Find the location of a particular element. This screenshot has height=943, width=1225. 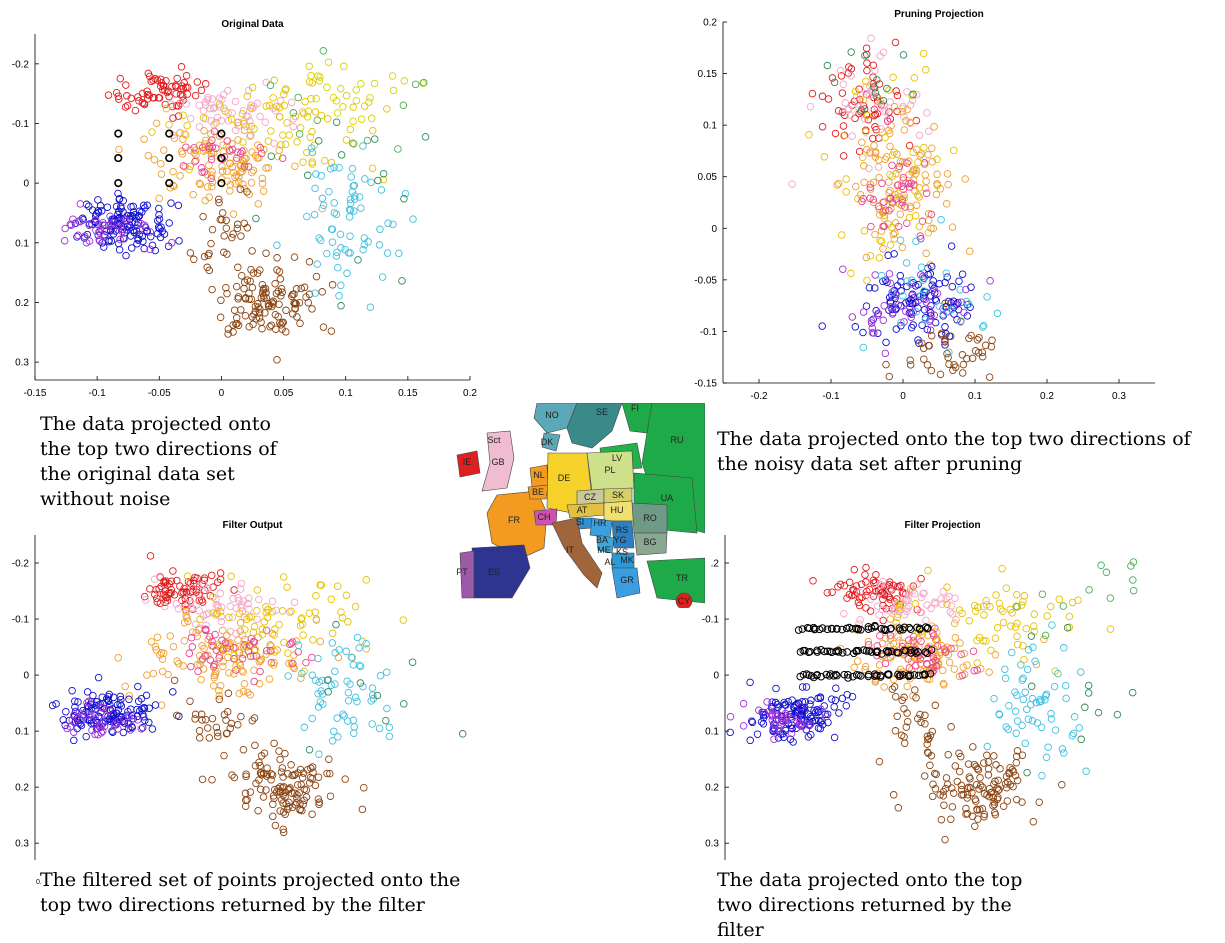

map-label-ie: IE is located at coordinates (467, 462).